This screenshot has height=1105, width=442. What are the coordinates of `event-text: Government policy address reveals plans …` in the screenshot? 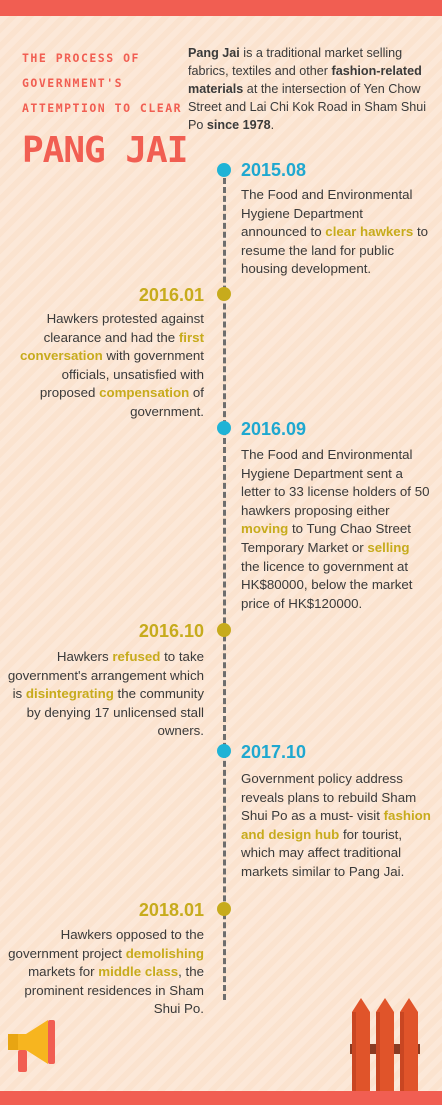 It's located at (336, 825).